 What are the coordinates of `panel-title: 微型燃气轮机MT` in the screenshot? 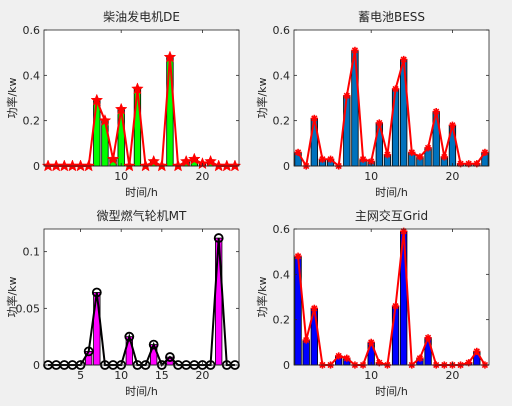 It's located at (142, 215).